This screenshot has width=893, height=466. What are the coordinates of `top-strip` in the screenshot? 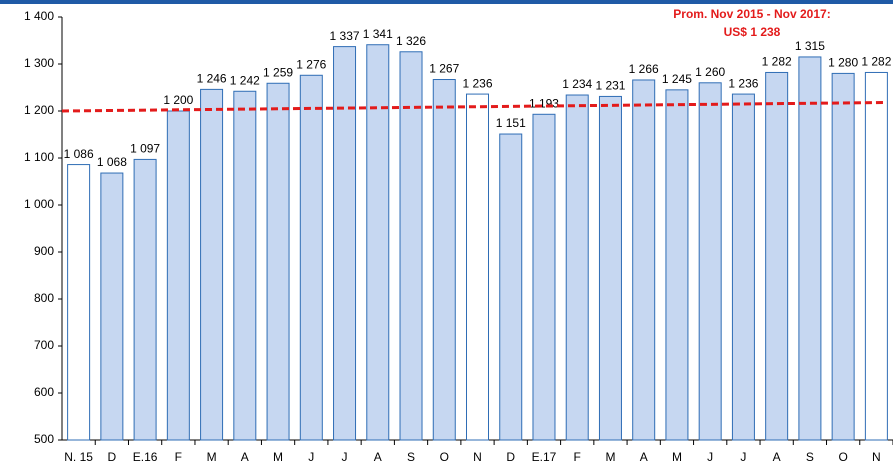 It's located at (446, 2).